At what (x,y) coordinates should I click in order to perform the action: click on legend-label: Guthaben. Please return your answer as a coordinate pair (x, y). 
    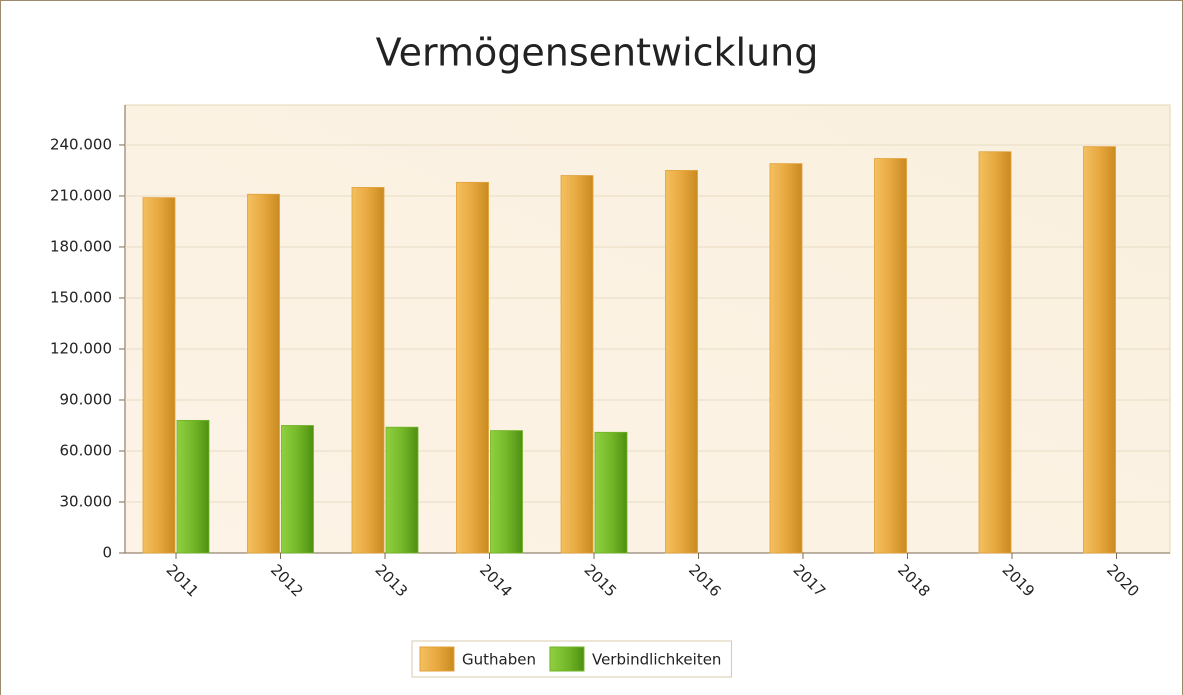
    Looking at the image, I should click on (499, 660).